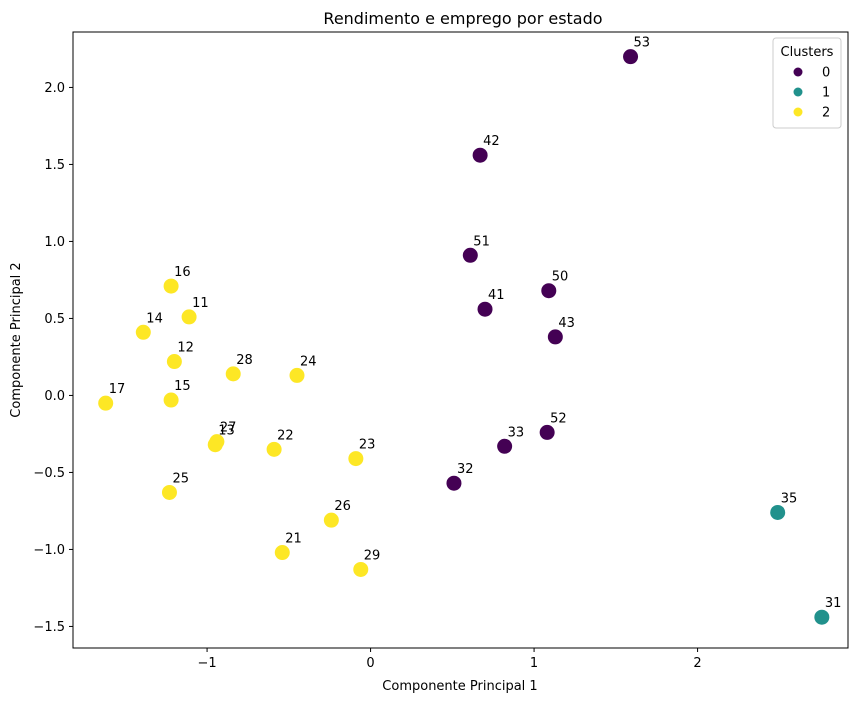 The width and height of the screenshot is (857, 705). Describe the element at coordinates (49, 473) in the screenshot. I see `y-tick-label: −0.5` at that location.